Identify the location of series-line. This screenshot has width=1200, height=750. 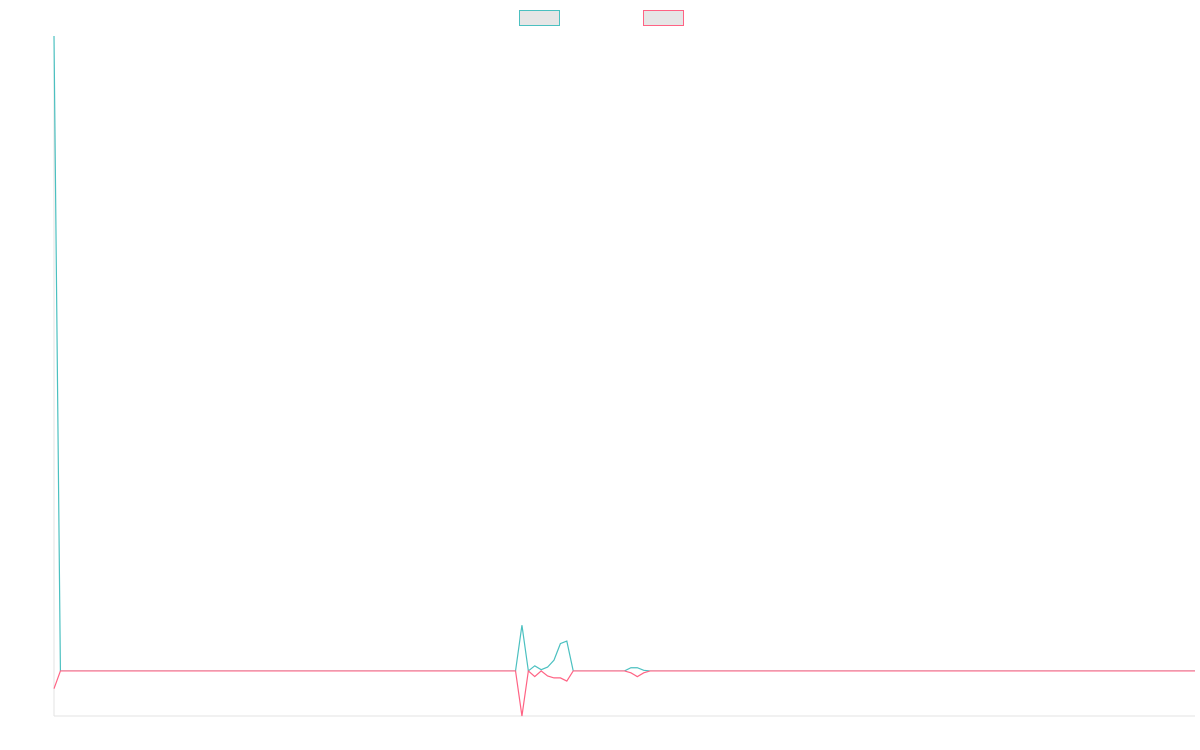
(624, 693).